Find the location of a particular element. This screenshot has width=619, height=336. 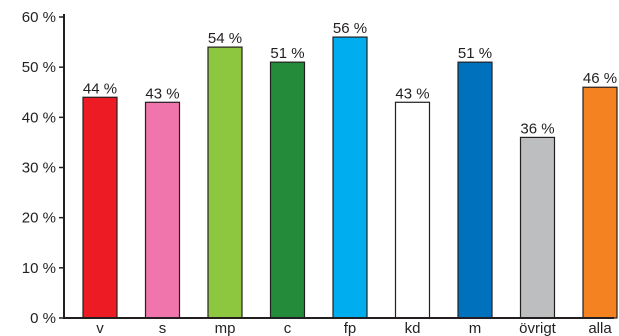

bar-fp is located at coordinates (350, 177).